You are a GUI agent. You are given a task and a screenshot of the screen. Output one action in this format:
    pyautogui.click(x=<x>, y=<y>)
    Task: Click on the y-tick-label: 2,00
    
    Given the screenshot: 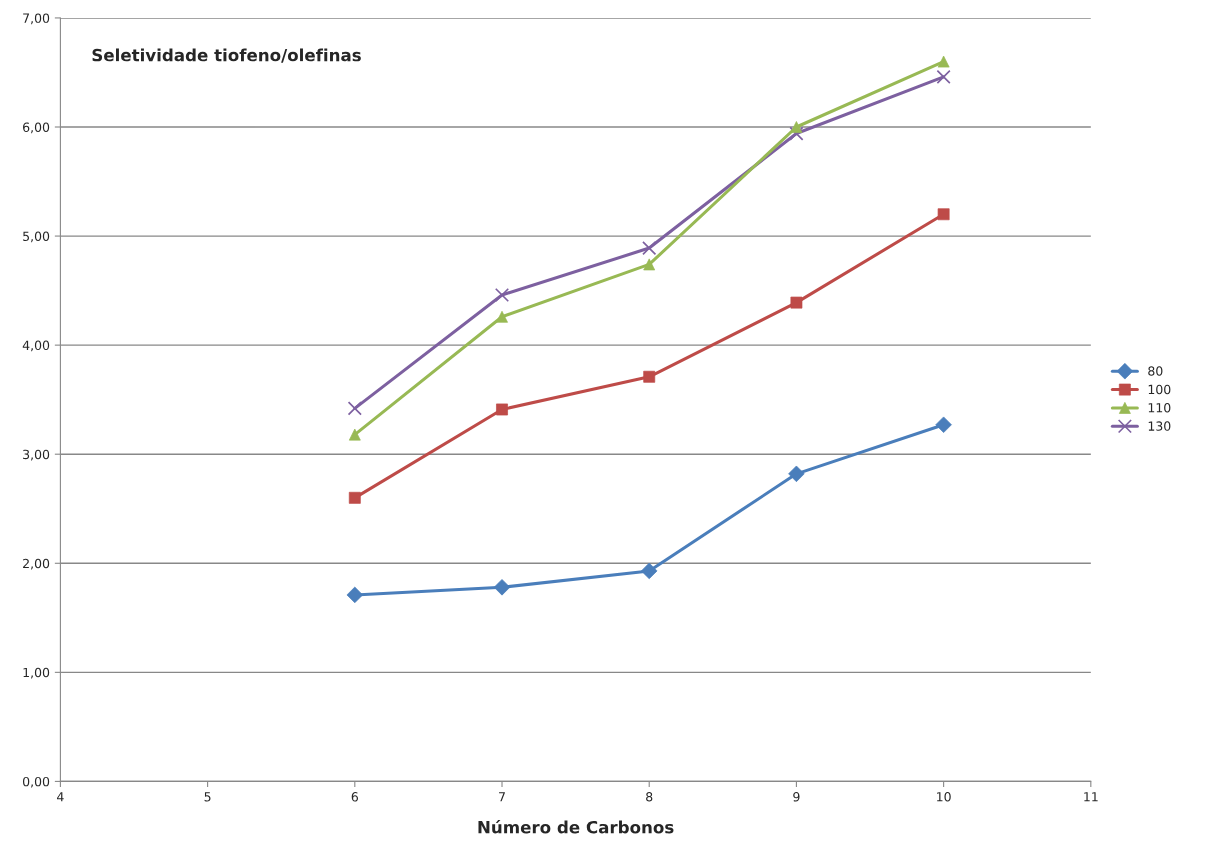 What is the action you would take?
    pyautogui.click(x=36, y=564)
    